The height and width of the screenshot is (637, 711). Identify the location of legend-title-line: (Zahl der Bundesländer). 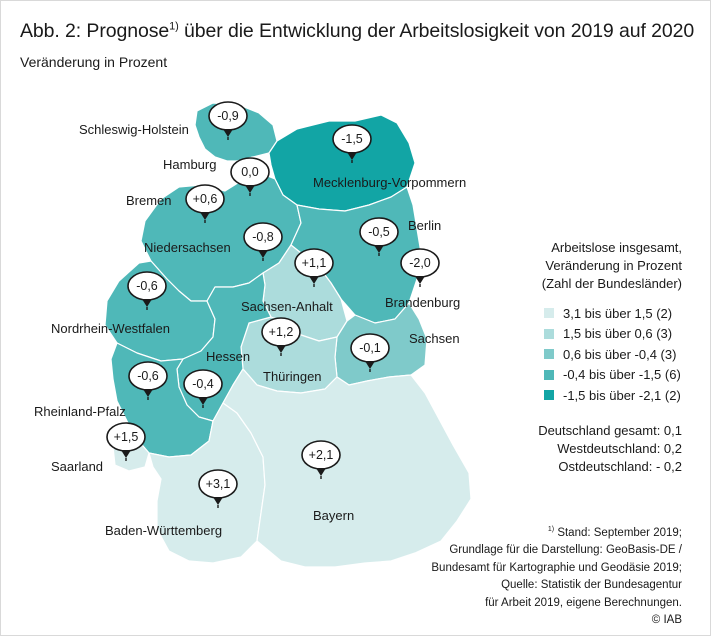
(611, 283).